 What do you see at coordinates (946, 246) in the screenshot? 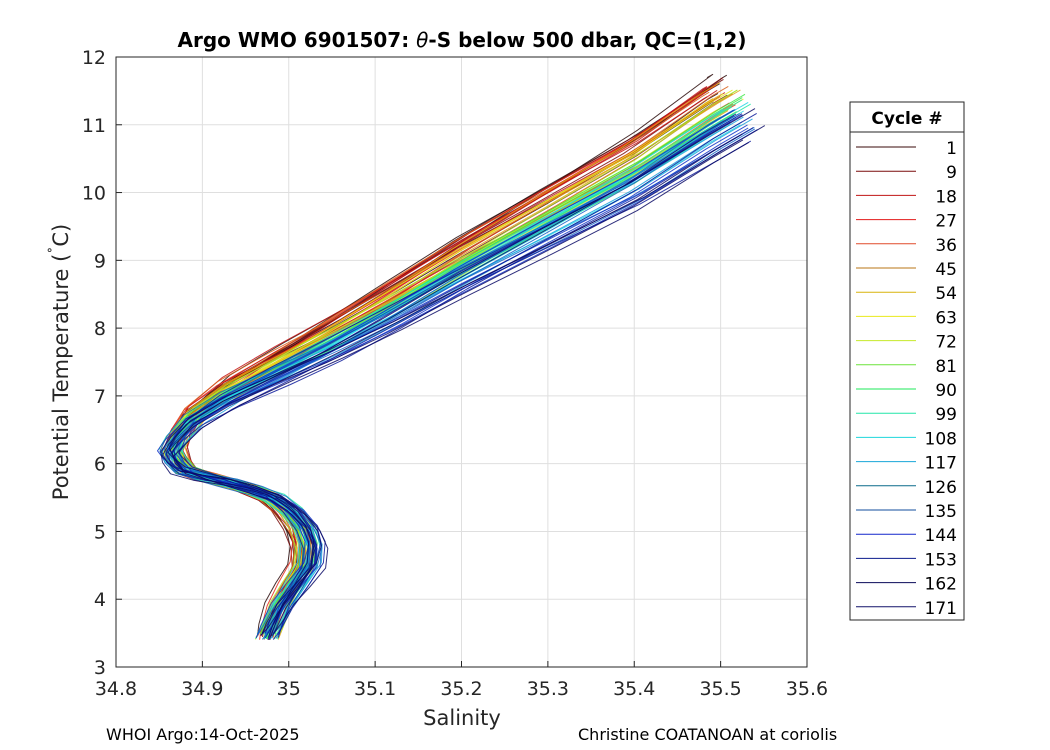
I see `legend-label: 36` at bounding box center [946, 246].